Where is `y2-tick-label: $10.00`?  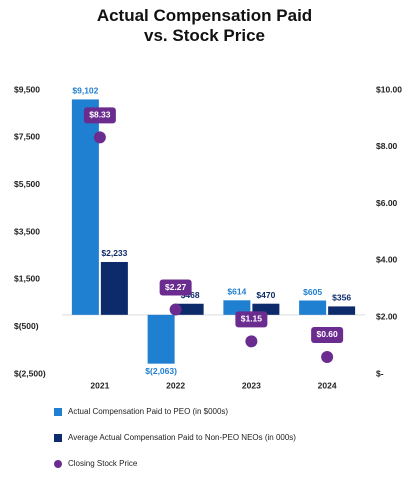 y2-tick-label: $10.00 is located at coordinates (389, 89).